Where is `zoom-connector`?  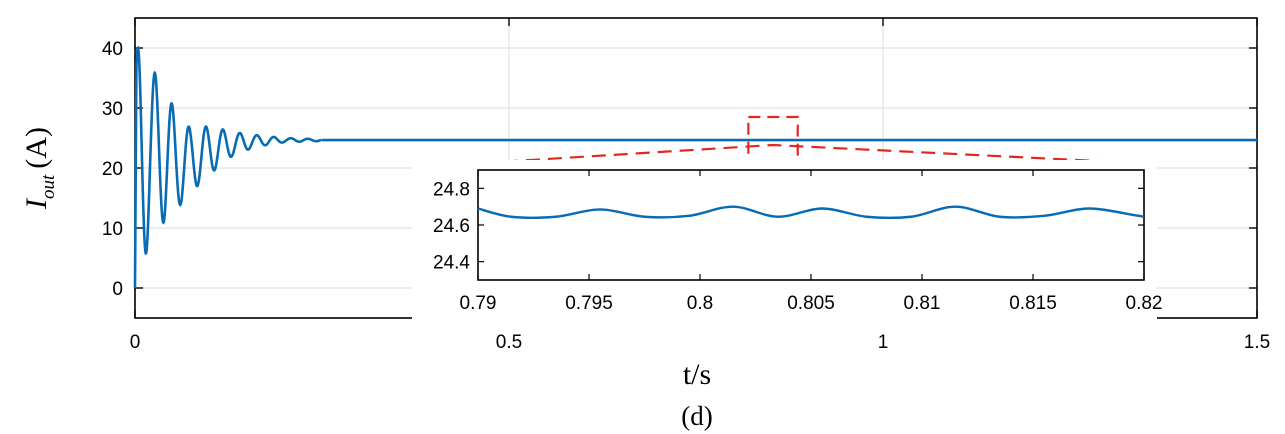 zoom-connector is located at coordinates (810, 154).